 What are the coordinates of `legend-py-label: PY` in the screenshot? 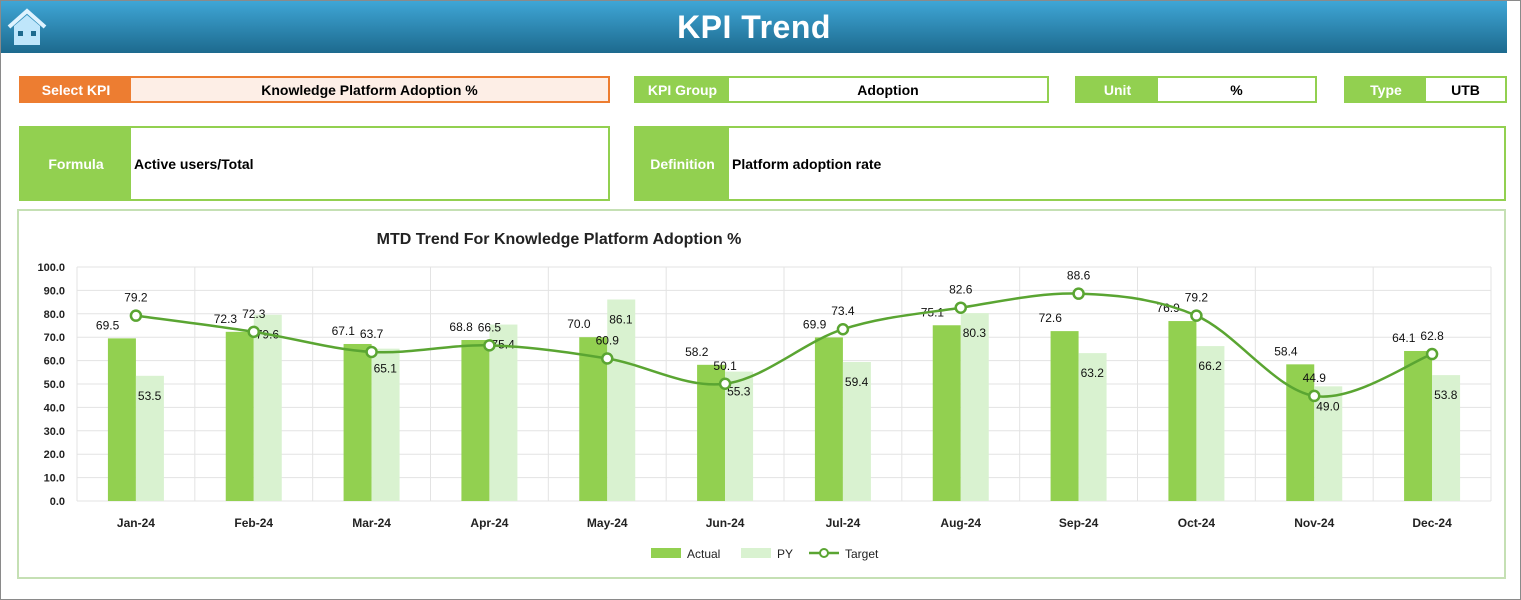 It's located at (785, 554).